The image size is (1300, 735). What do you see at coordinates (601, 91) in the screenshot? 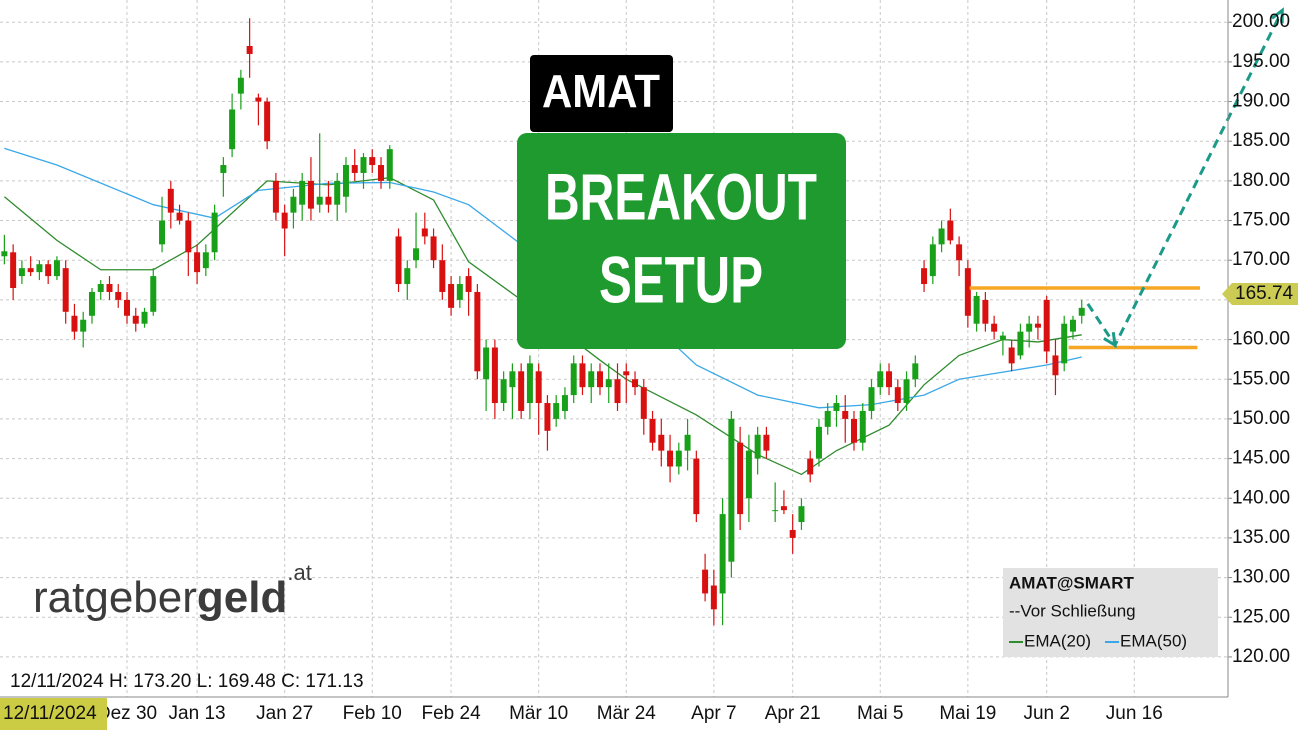
I see `title: AMAT` at bounding box center [601, 91].